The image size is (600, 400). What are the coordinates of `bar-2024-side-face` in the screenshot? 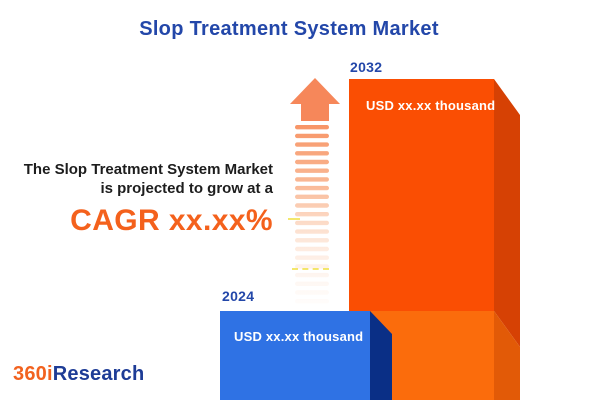 It's located at (381, 355).